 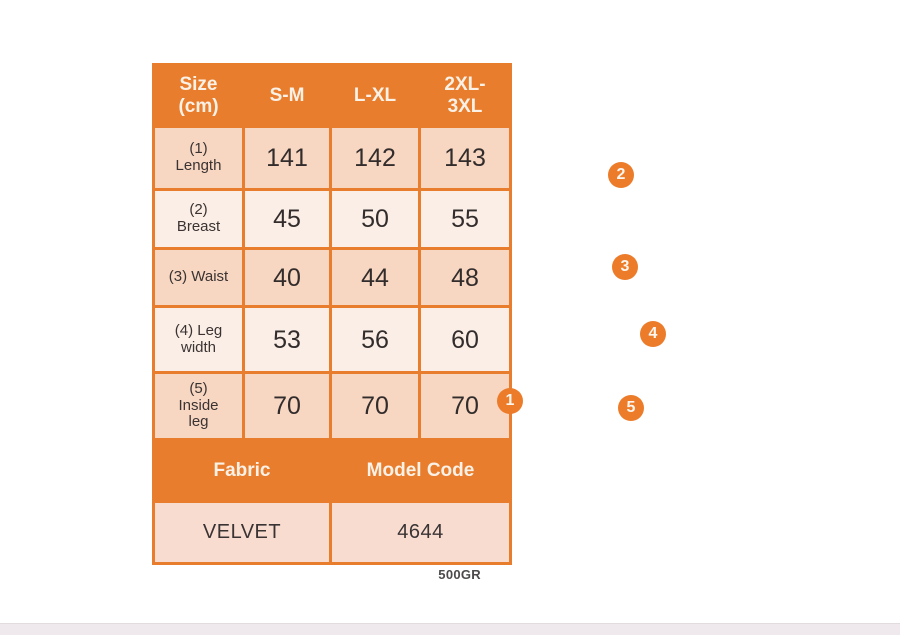 I want to click on inside-leg-lxl: 70, so click(x=375, y=406).